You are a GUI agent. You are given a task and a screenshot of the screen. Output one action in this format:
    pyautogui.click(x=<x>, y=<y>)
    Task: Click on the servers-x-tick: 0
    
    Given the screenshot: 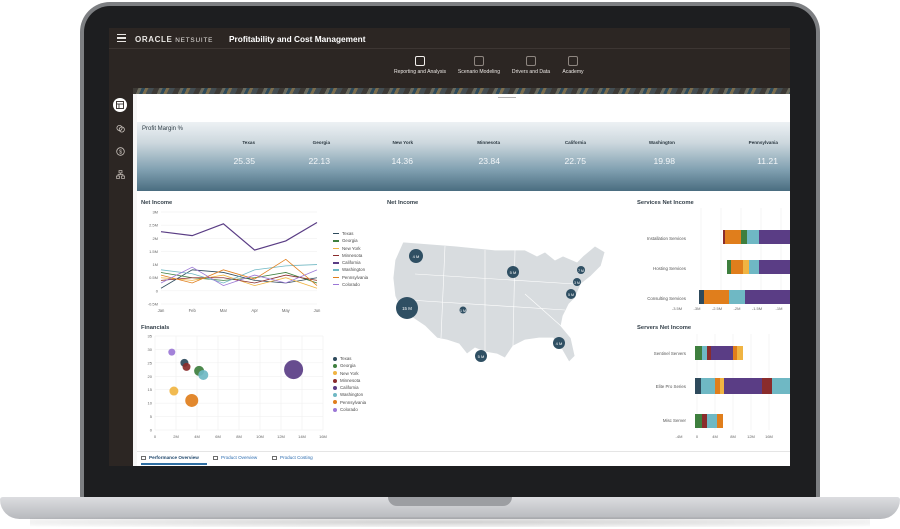 What is the action you would take?
    pyautogui.click(x=697, y=436)
    